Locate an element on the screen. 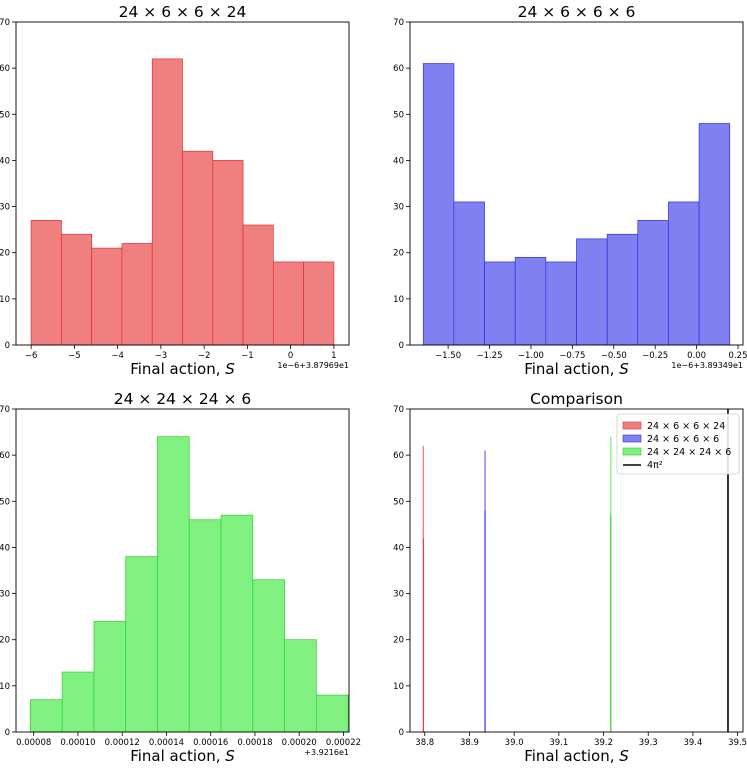 Image resolution: width=747 pixels, height=769 pixels. x-tick-label: 39.0 is located at coordinates (514, 743).